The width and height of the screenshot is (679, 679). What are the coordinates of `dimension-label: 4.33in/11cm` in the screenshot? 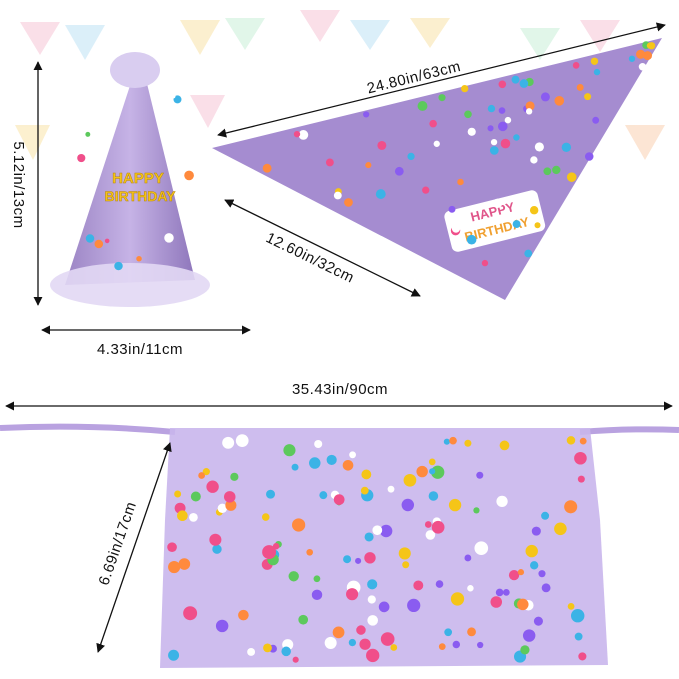 It's located at (140, 349).